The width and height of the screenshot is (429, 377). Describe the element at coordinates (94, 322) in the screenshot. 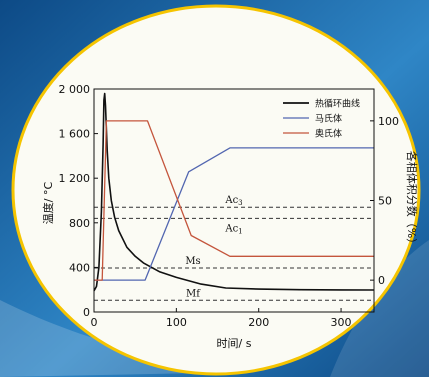

I see `x-tick-label: 0` at that location.